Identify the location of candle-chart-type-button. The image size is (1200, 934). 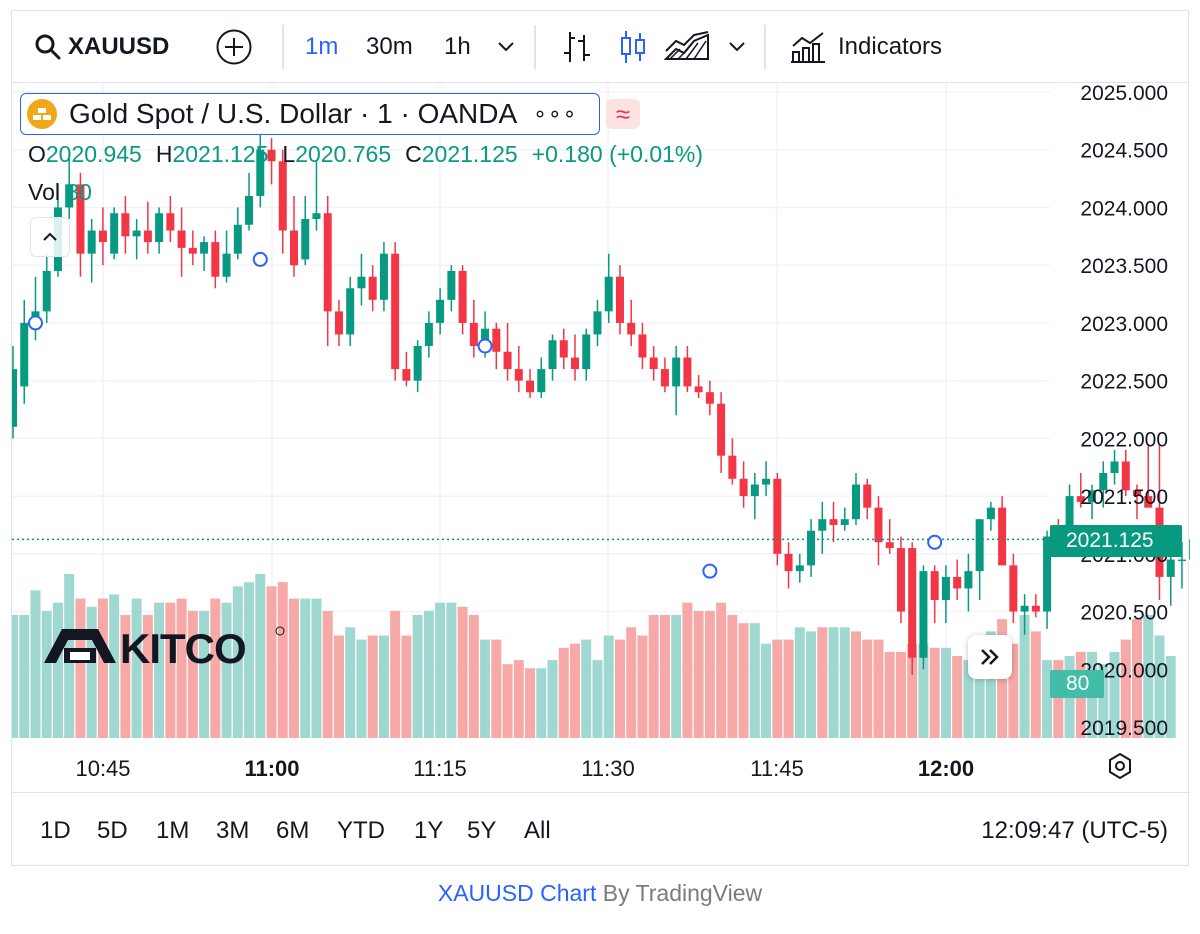
(633, 47).